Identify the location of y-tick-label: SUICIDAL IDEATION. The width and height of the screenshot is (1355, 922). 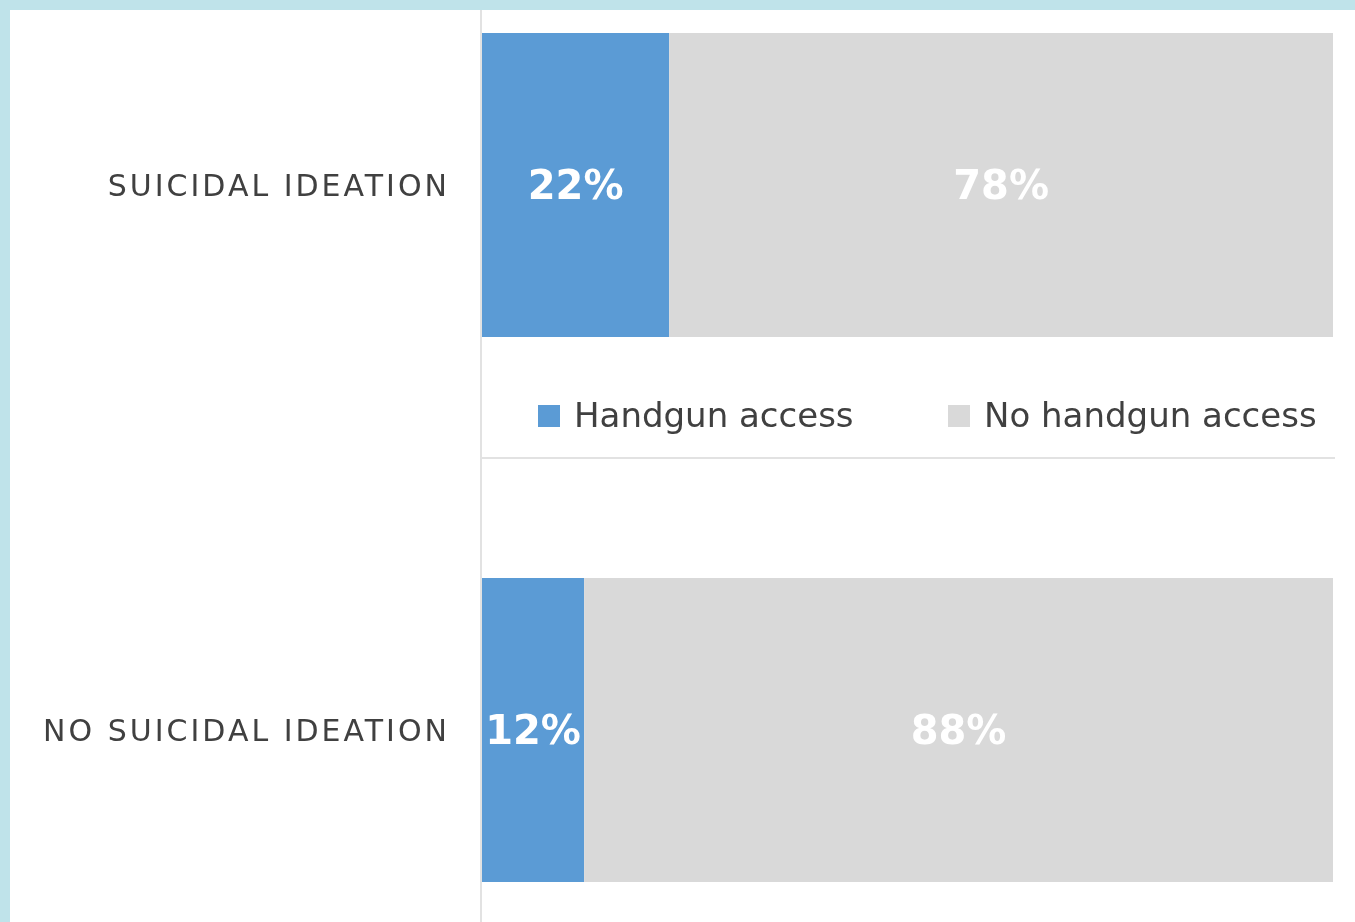
(278, 185).